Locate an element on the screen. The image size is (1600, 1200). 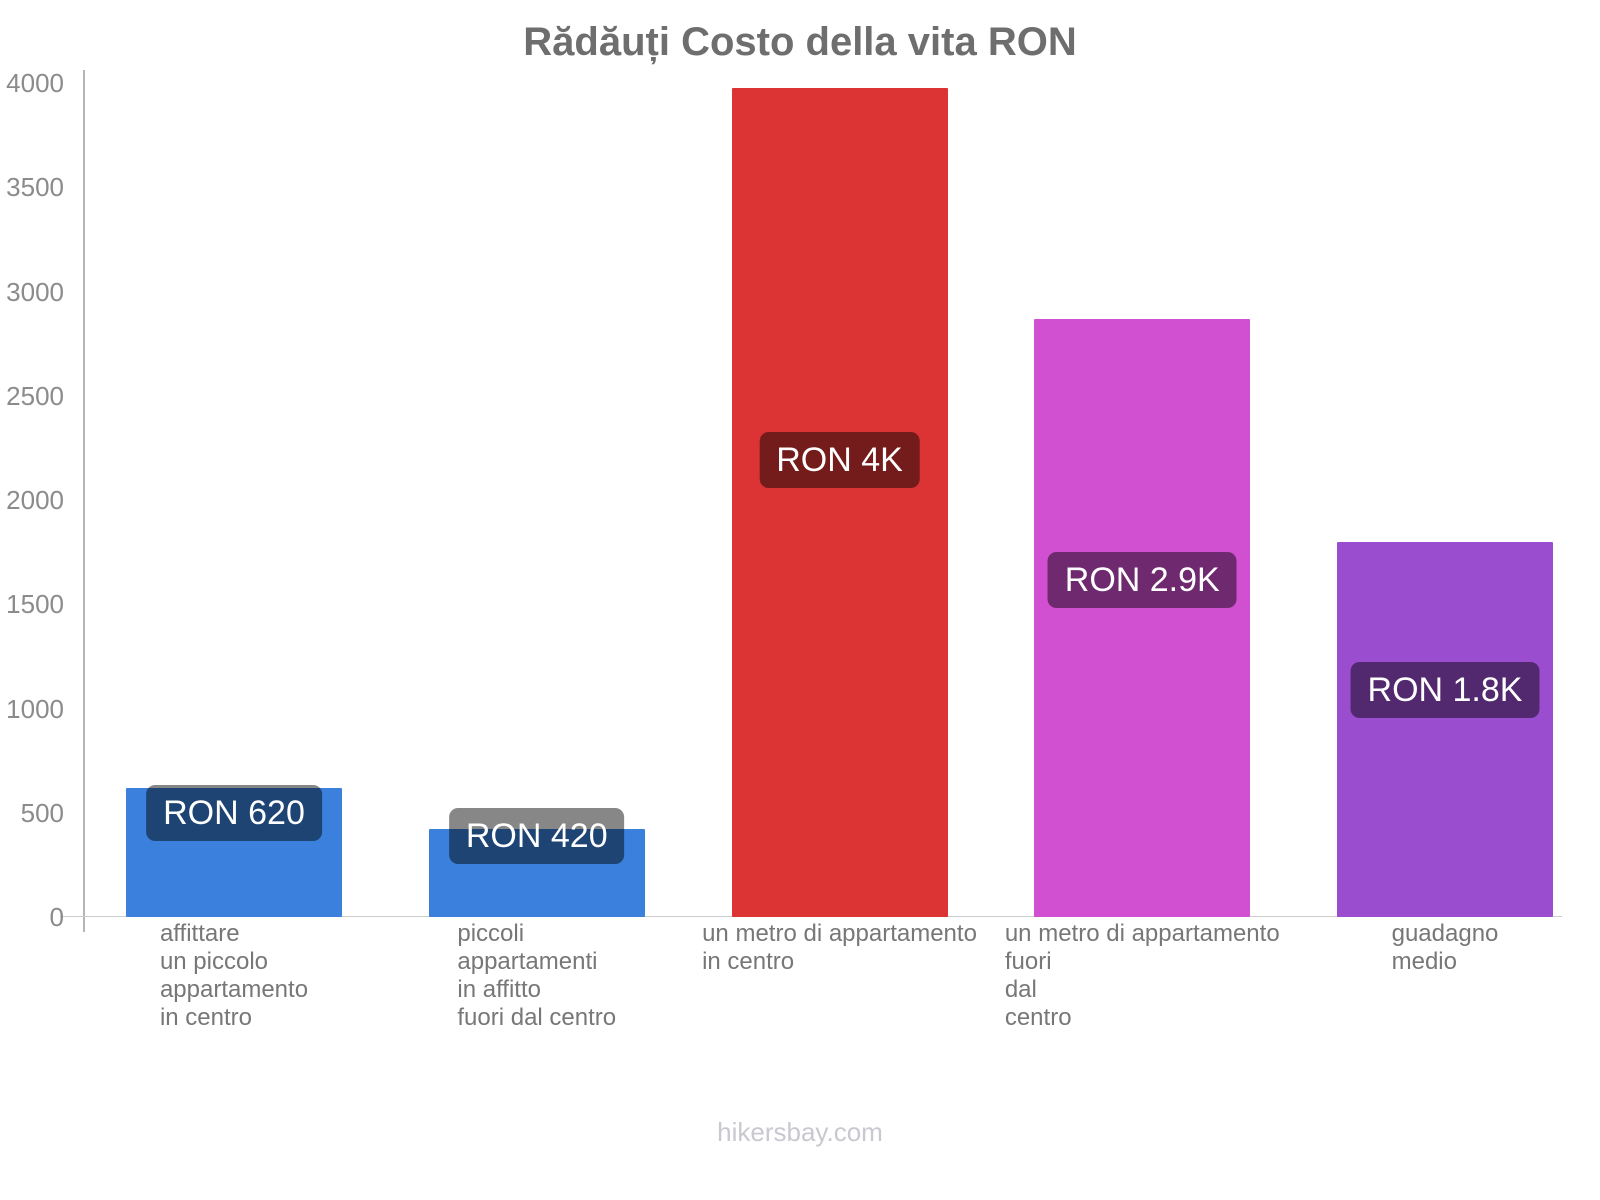
bar-value-label-2: RON 420 is located at coordinates (536, 836).